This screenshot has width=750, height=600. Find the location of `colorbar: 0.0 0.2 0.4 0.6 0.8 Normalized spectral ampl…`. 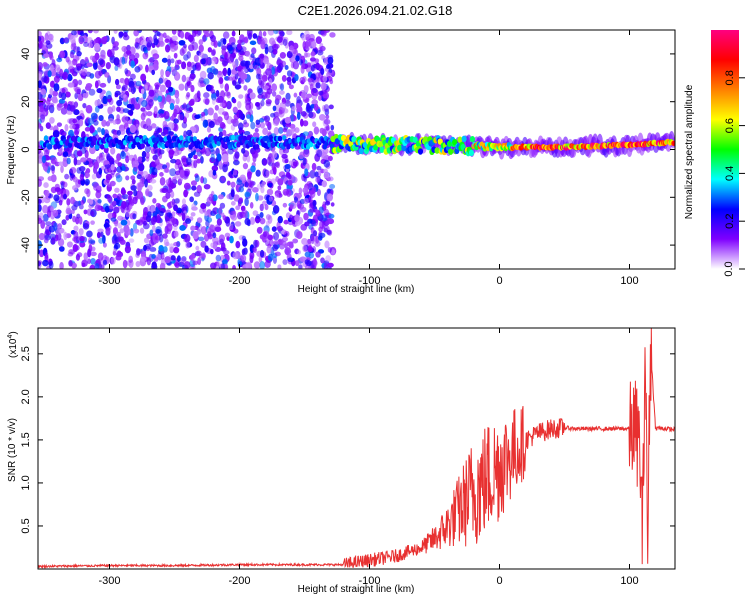

colorbar: 0.0 0.2 0.4 0.6 0.8 Normalized spectral ampl… is located at coordinates (714, 153).